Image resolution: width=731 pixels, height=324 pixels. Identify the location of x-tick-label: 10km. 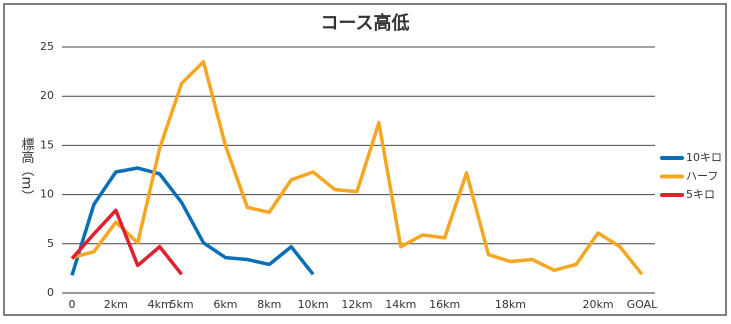
(313, 304).